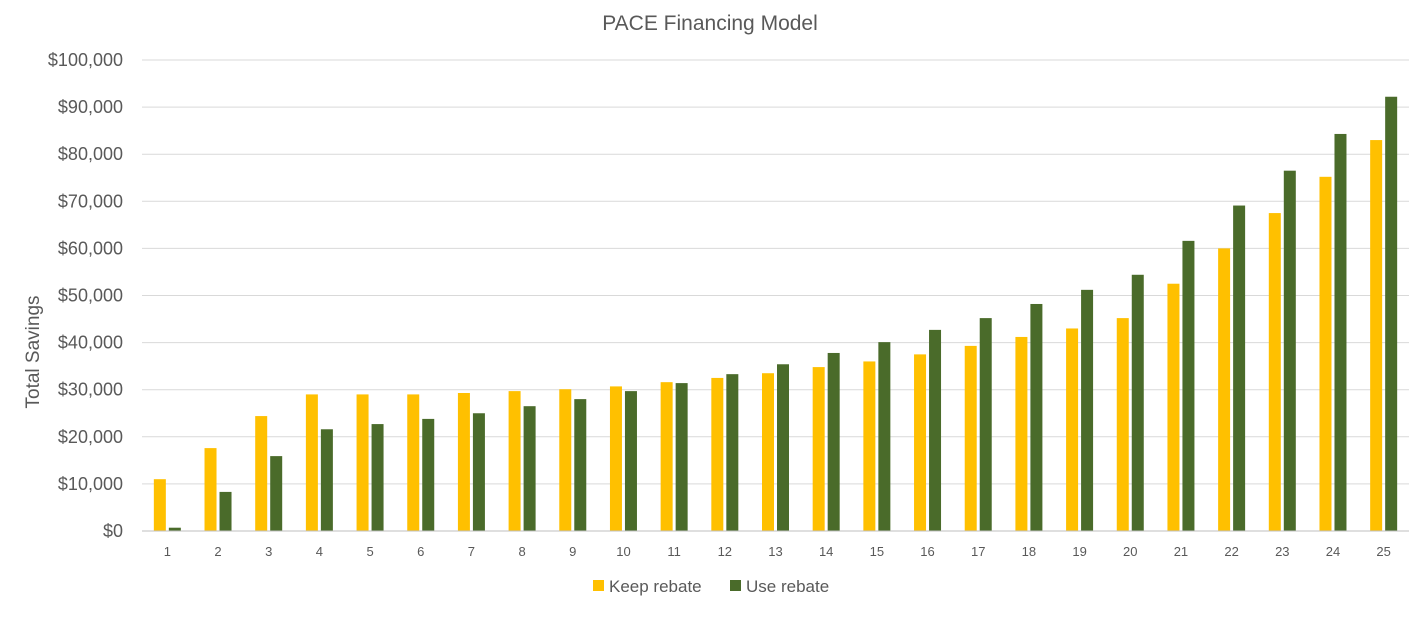 This screenshot has height=619, width=1421. What do you see at coordinates (90, 484) in the screenshot?
I see `y-tick-label: $10,000` at bounding box center [90, 484].